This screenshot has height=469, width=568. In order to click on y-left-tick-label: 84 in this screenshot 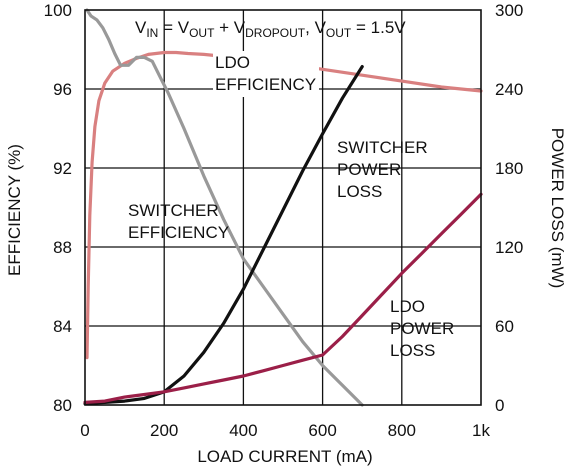, I will do `click(62, 326)`.